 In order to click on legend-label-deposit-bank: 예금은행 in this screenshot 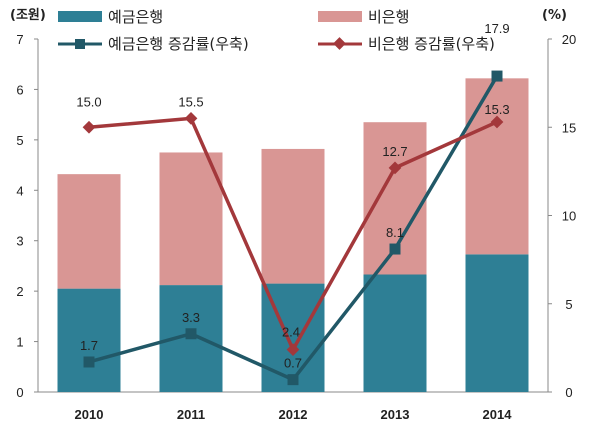, I will do `click(135, 17)`.